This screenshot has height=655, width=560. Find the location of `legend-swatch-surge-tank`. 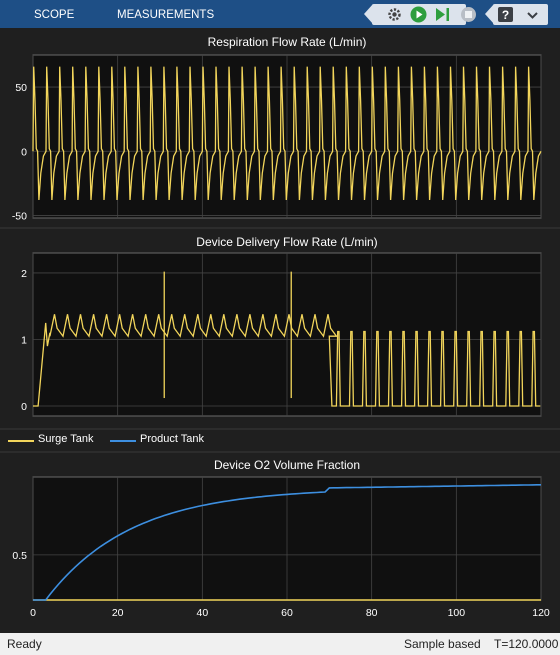

legend-swatch-surge-tank is located at coordinates (21, 441).